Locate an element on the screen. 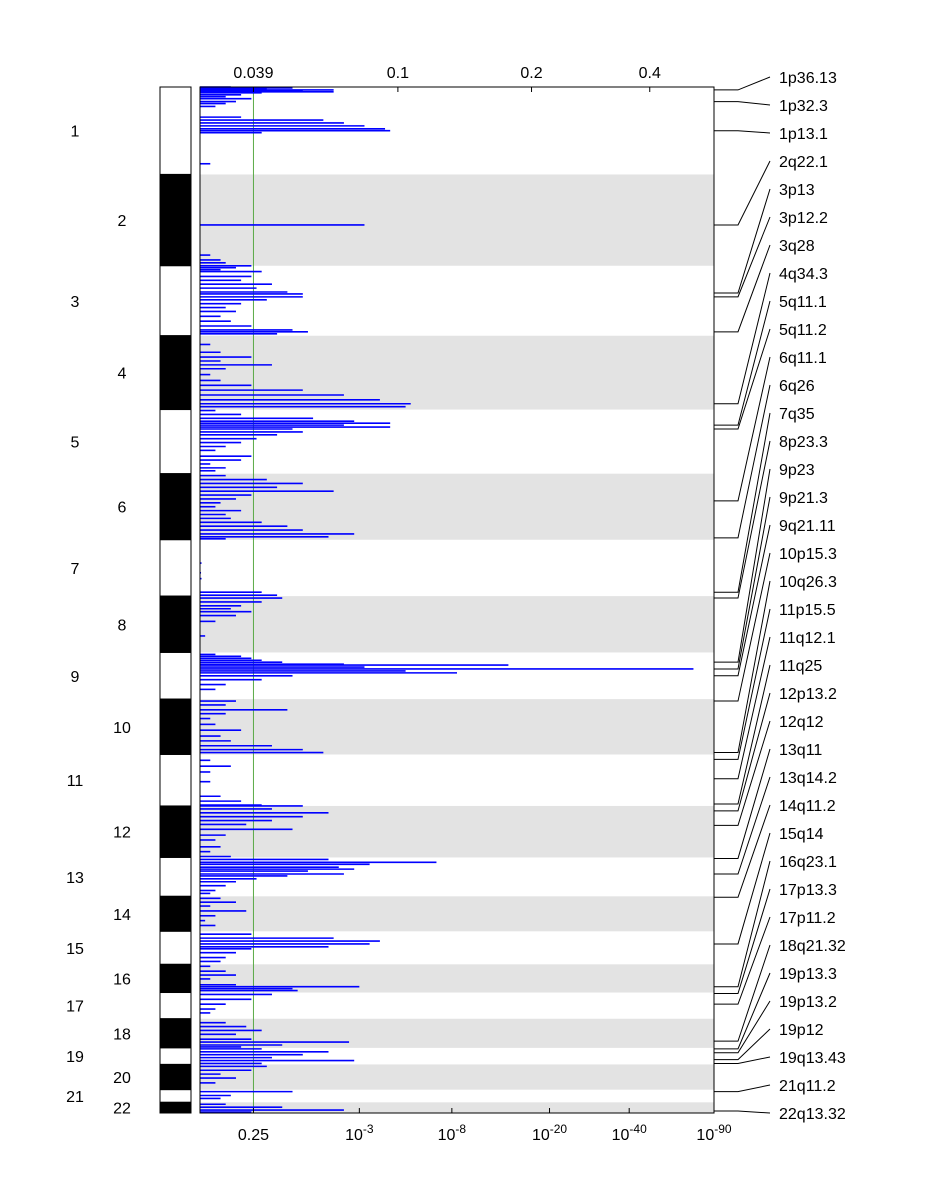 The height and width of the screenshot is (1200, 948). peak-label: 18q21.32 is located at coordinates (812, 946).